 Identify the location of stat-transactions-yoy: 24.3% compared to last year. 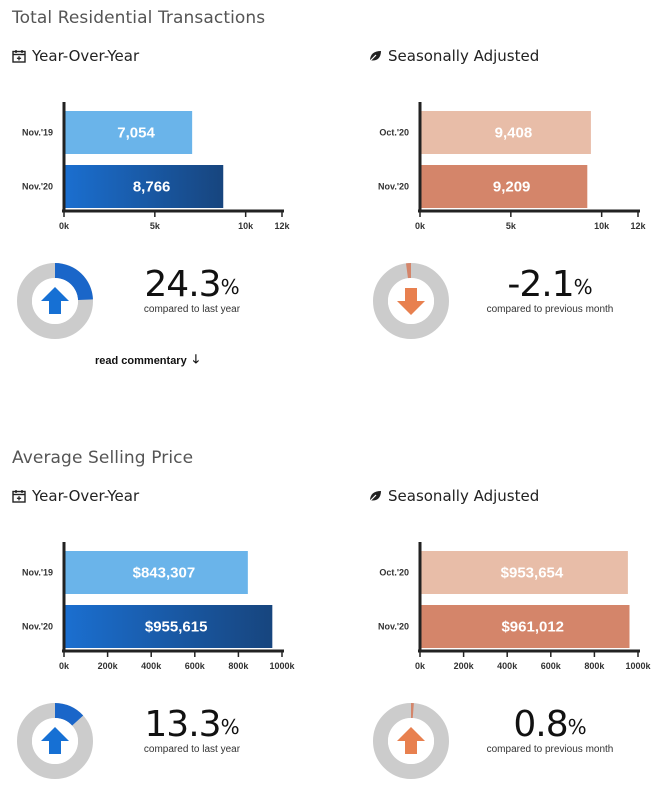
(192, 290).